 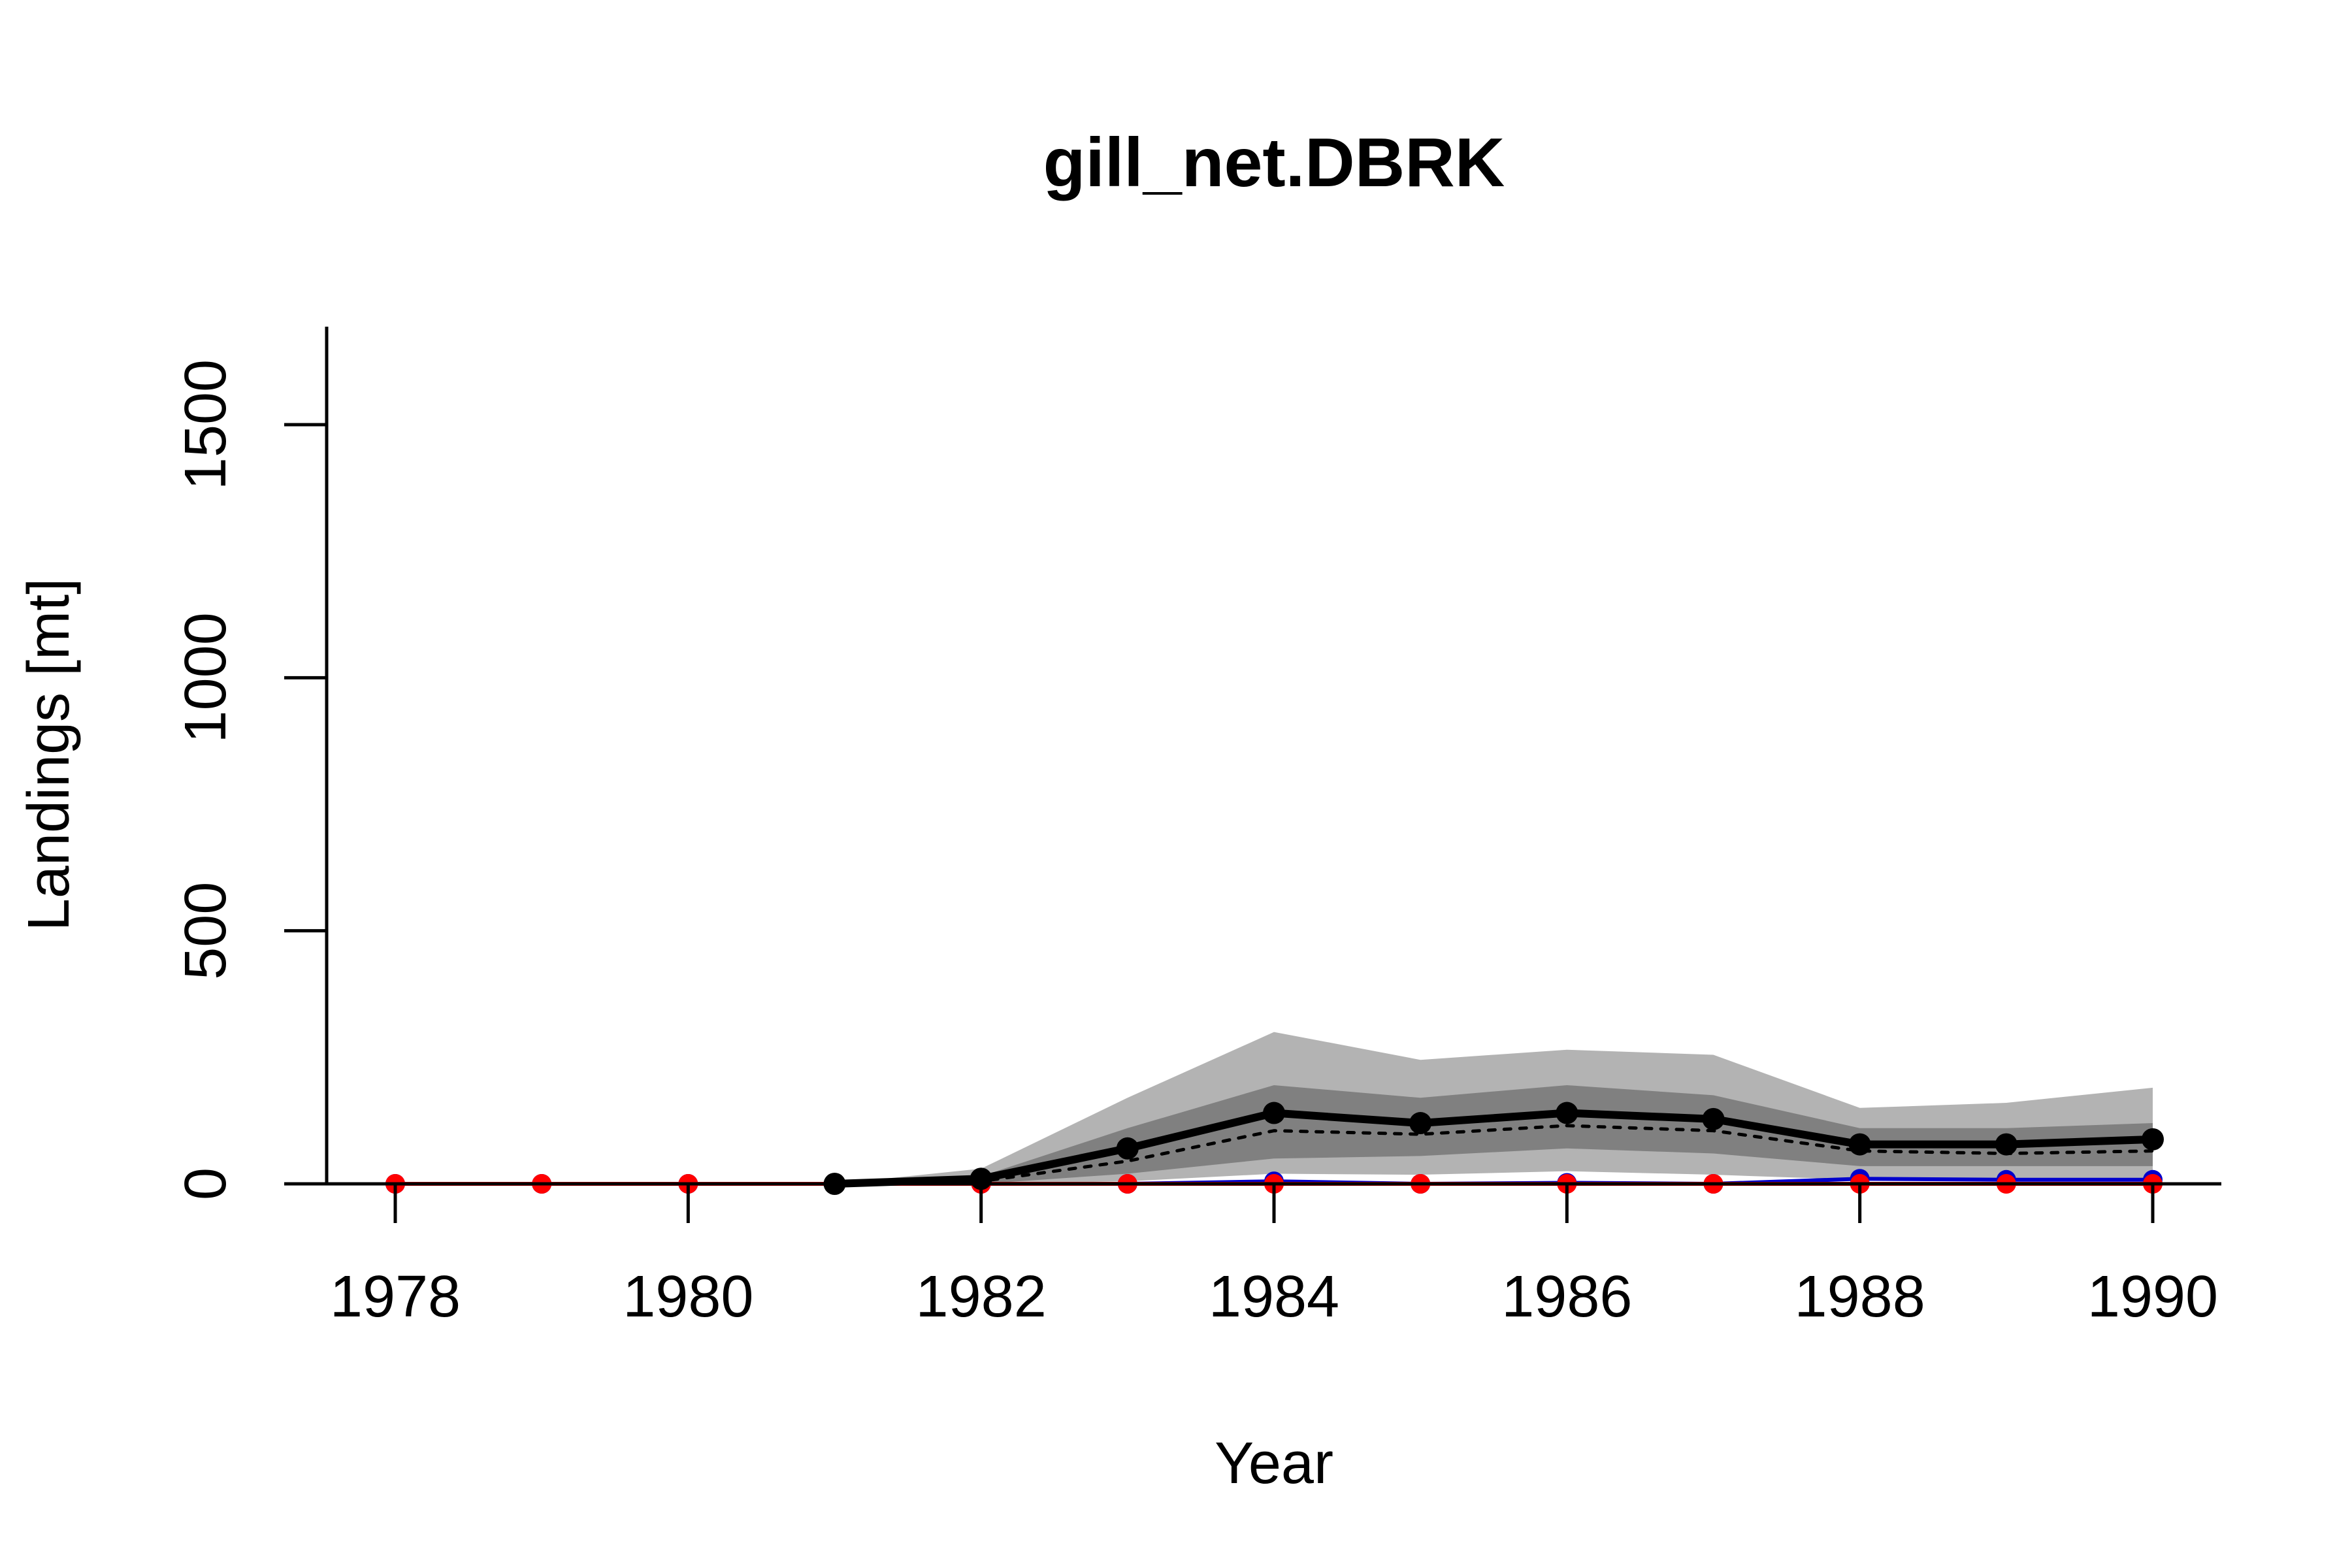 What do you see at coordinates (1860, 1297) in the screenshot?
I see `x-tick-label: 1988` at bounding box center [1860, 1297].